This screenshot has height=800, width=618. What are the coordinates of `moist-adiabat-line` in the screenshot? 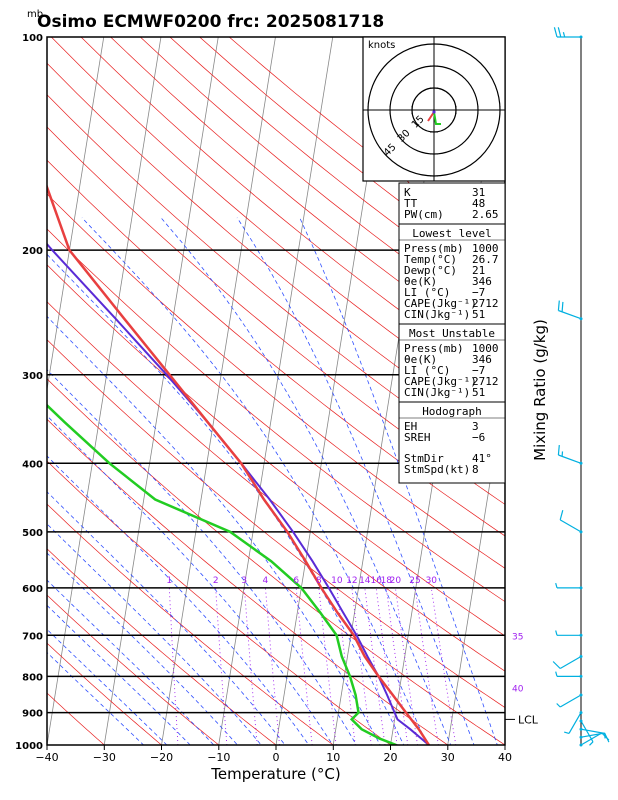 It's located at (154, 634).